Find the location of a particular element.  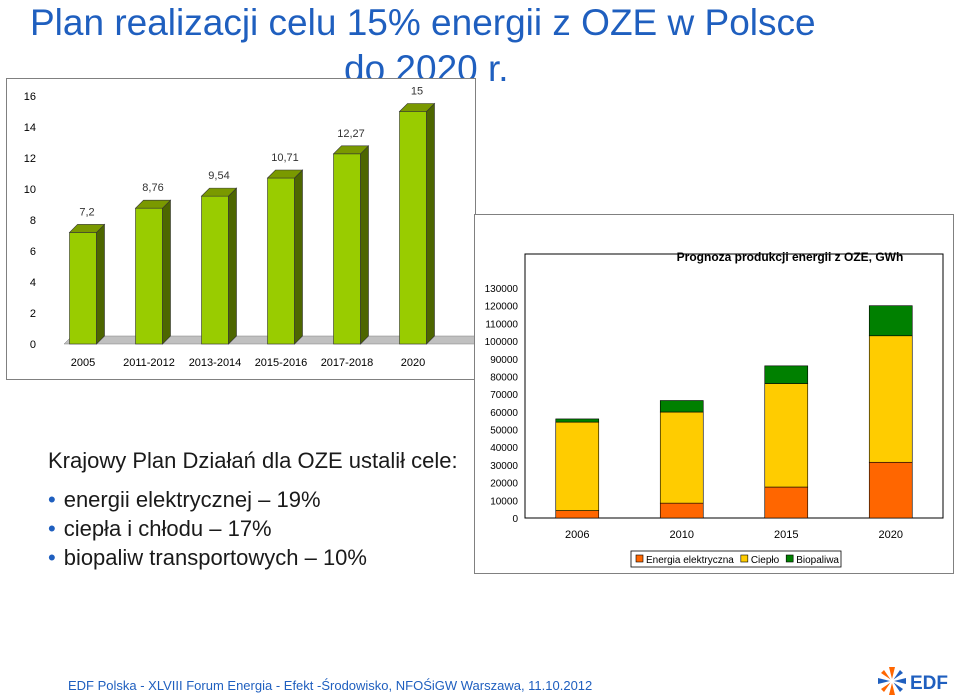

chart-oze-target-y-ticks: 0 2 4 6 8 10 12 14 16 is located at coordinates (30, 221).